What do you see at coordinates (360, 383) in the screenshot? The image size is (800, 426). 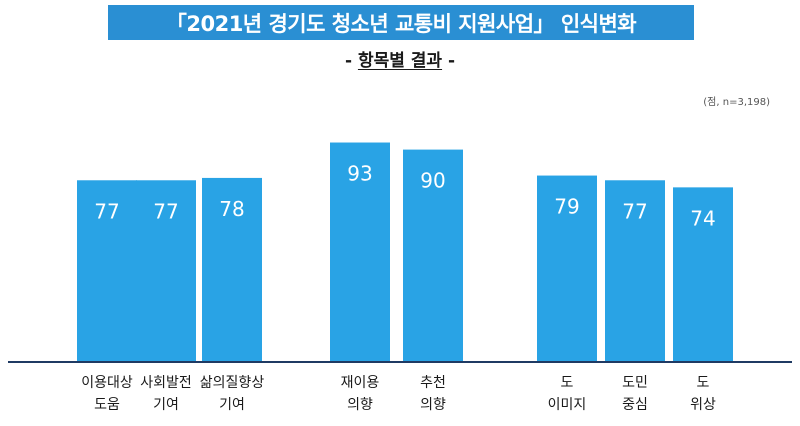 I see `category-label-3-line-0: 재이용` at bounding box center [360, 383].